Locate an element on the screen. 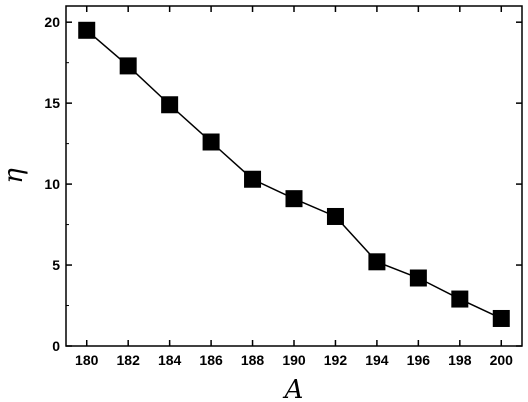 Image resolution: width=528 pixels, height=402 pixels. x-axis-title: A is located at coordinates (293, 388).